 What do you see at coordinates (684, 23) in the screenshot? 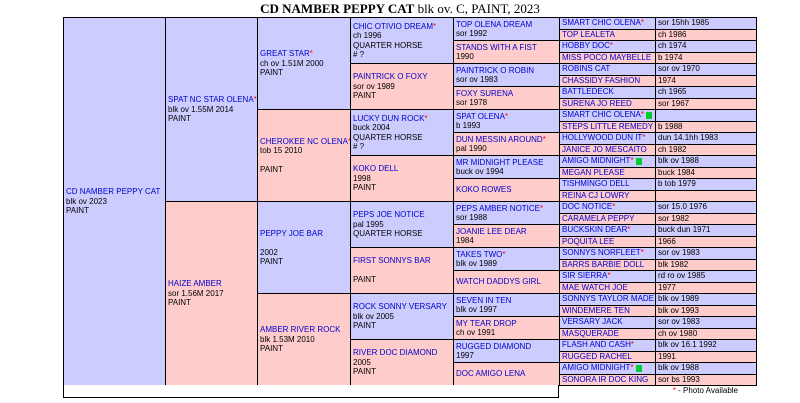
I see `horse-details: sor 15hh 1985` at bounding box center [684, 23].